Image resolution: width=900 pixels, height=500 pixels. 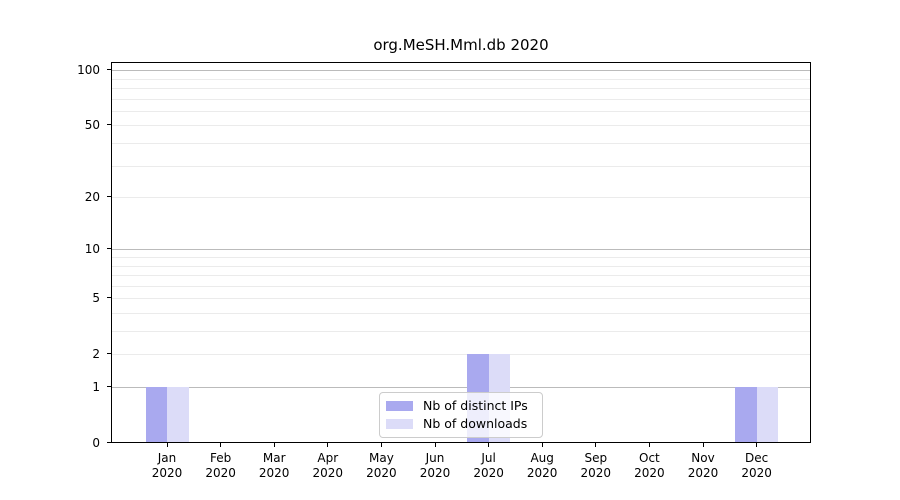 What do you see at coordinates (96, 297) in the screenshot?
I see `y-tick-label: 5` at bounding box center [96, 297].